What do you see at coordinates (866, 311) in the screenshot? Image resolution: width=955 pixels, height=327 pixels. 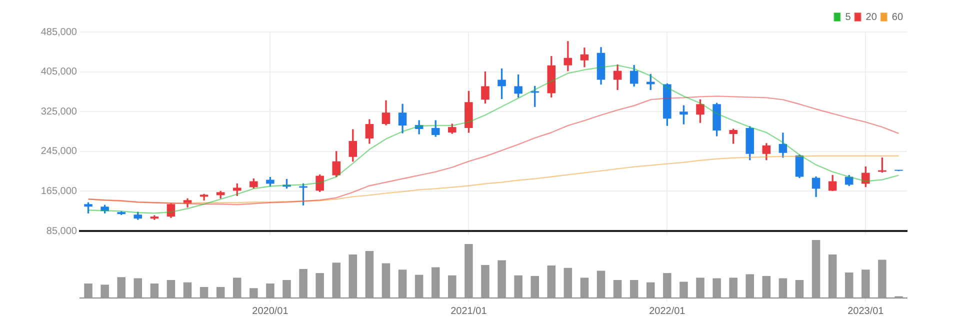 I see `x-tick-label: 2023/01` at bounding box center [866, 311].